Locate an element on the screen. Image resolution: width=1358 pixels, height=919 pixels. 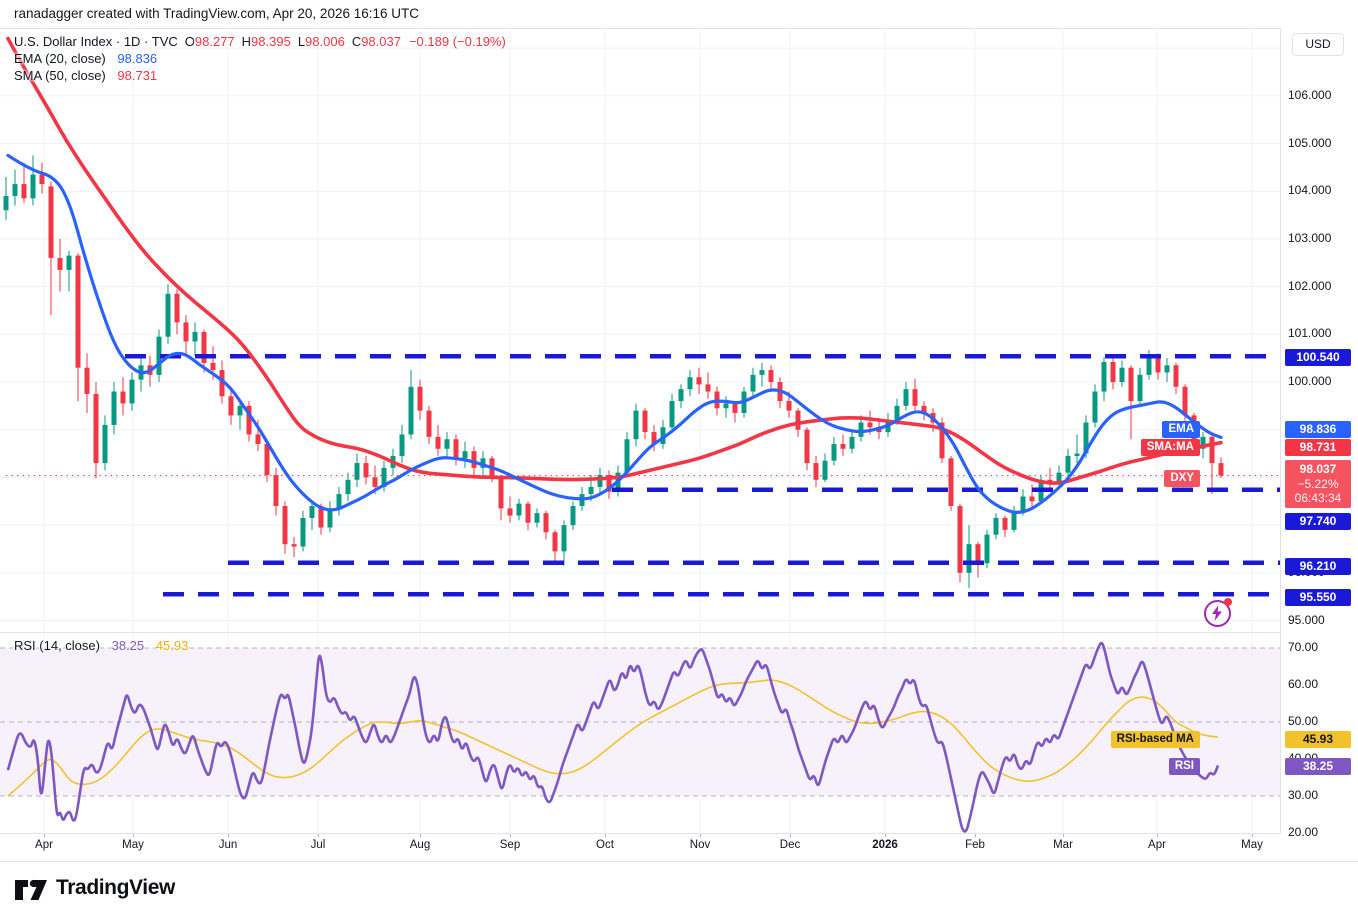
ohlc-key: H is located at coordinates (246, 41).